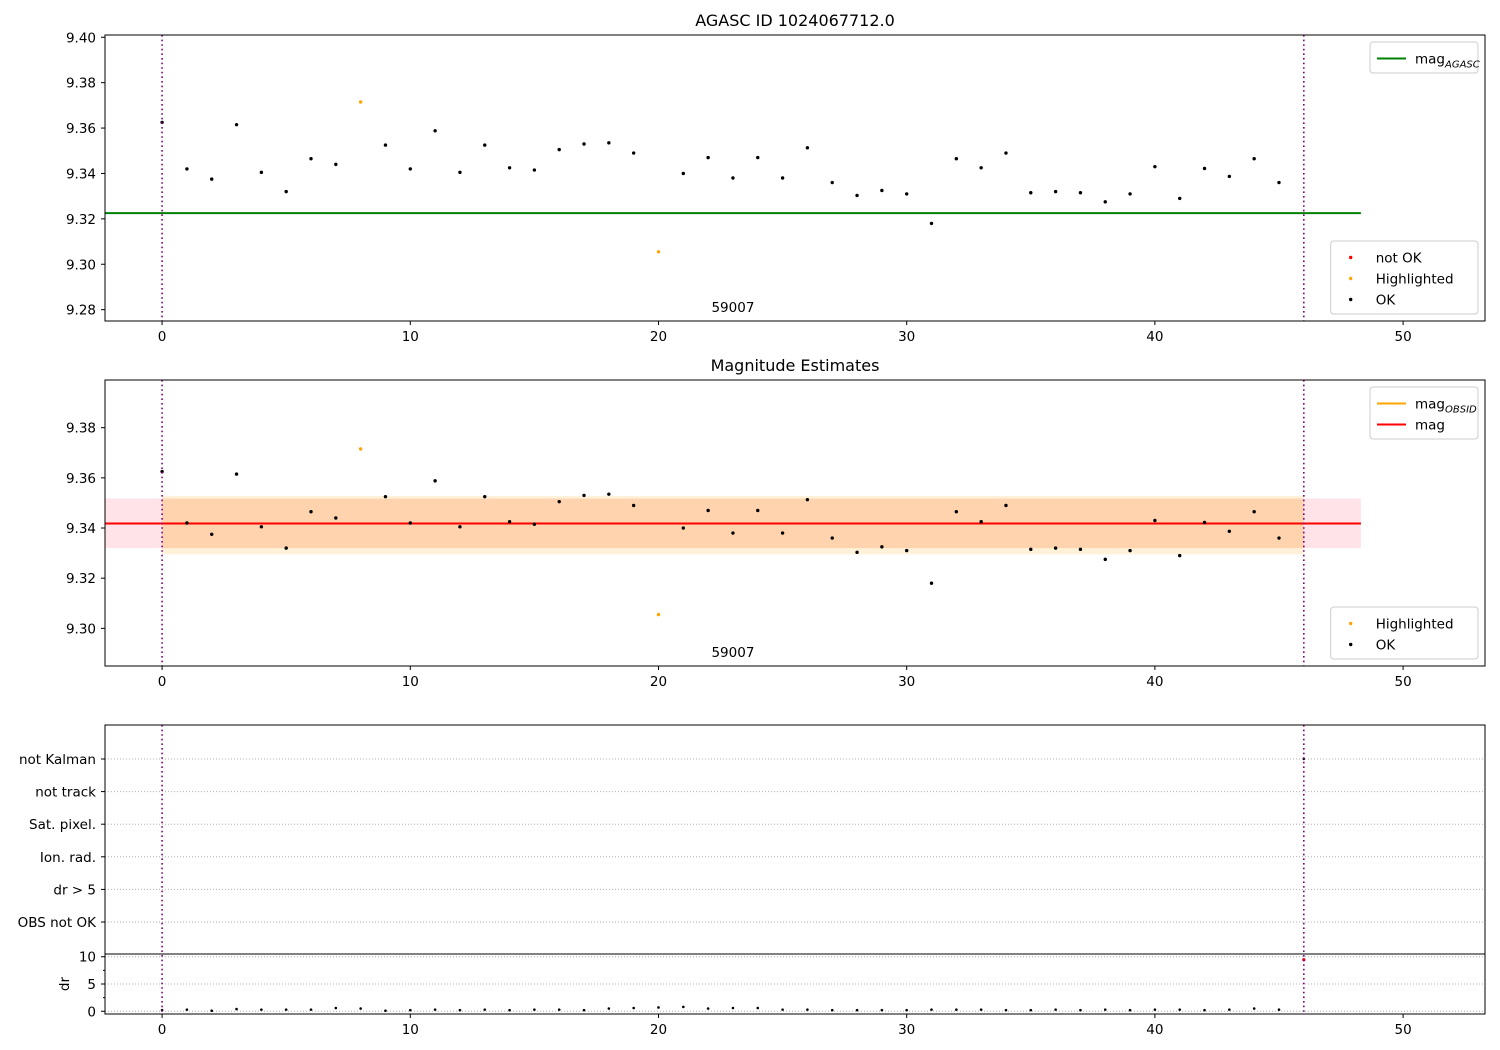  What do you see at coordinates (1430, 405) in the screenshot?
I see `legend-label-main: mag` at bounding box center [1430, 405].